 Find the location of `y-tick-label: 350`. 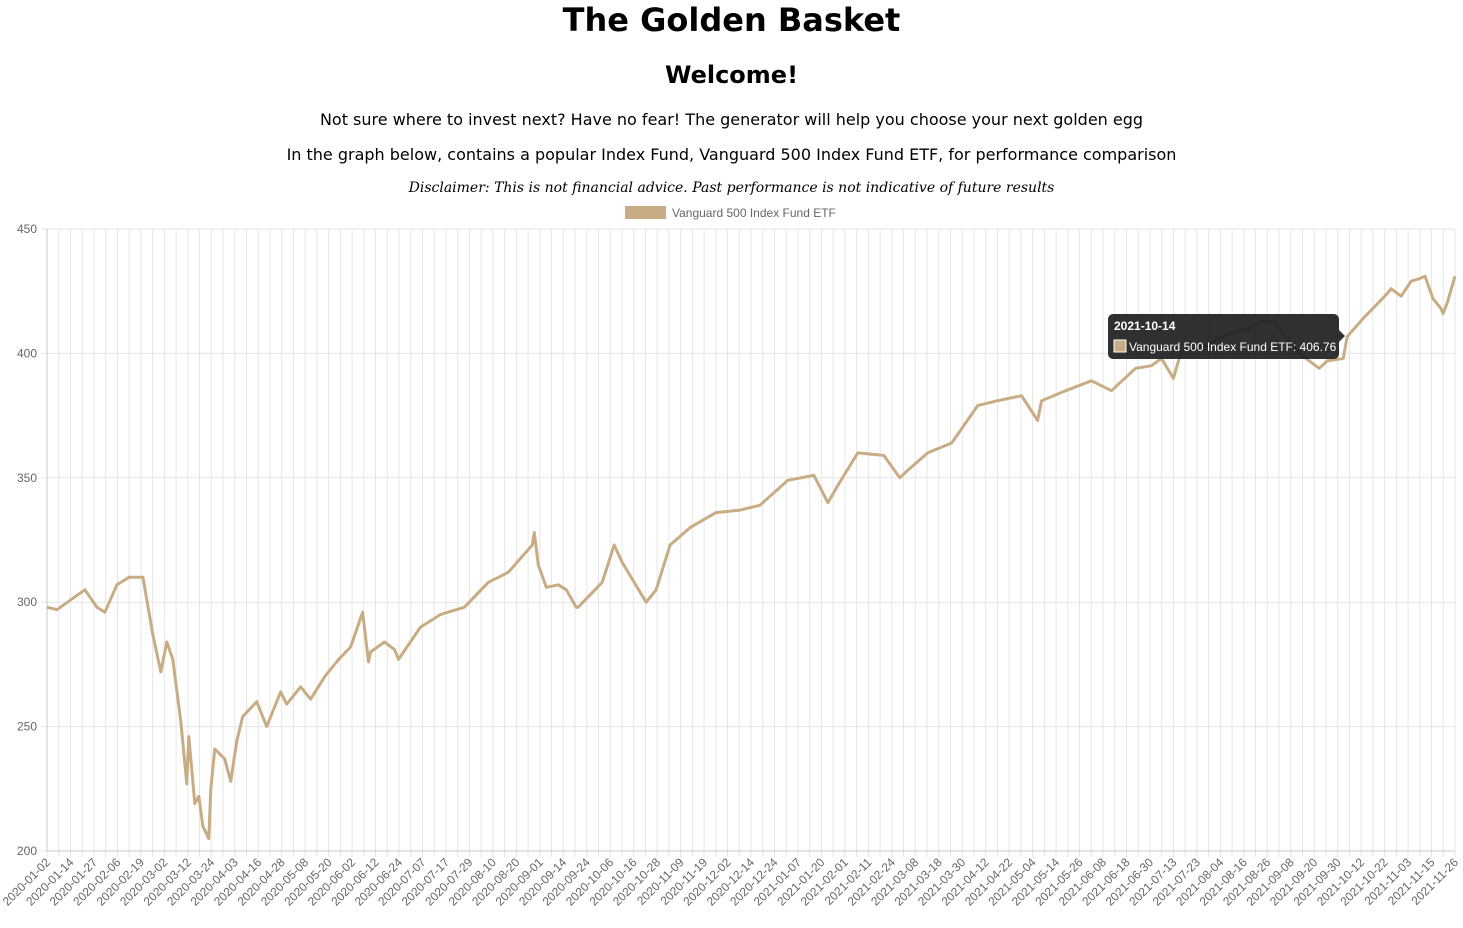

y-tick-label: 350 is located at coordinates (27, 478).